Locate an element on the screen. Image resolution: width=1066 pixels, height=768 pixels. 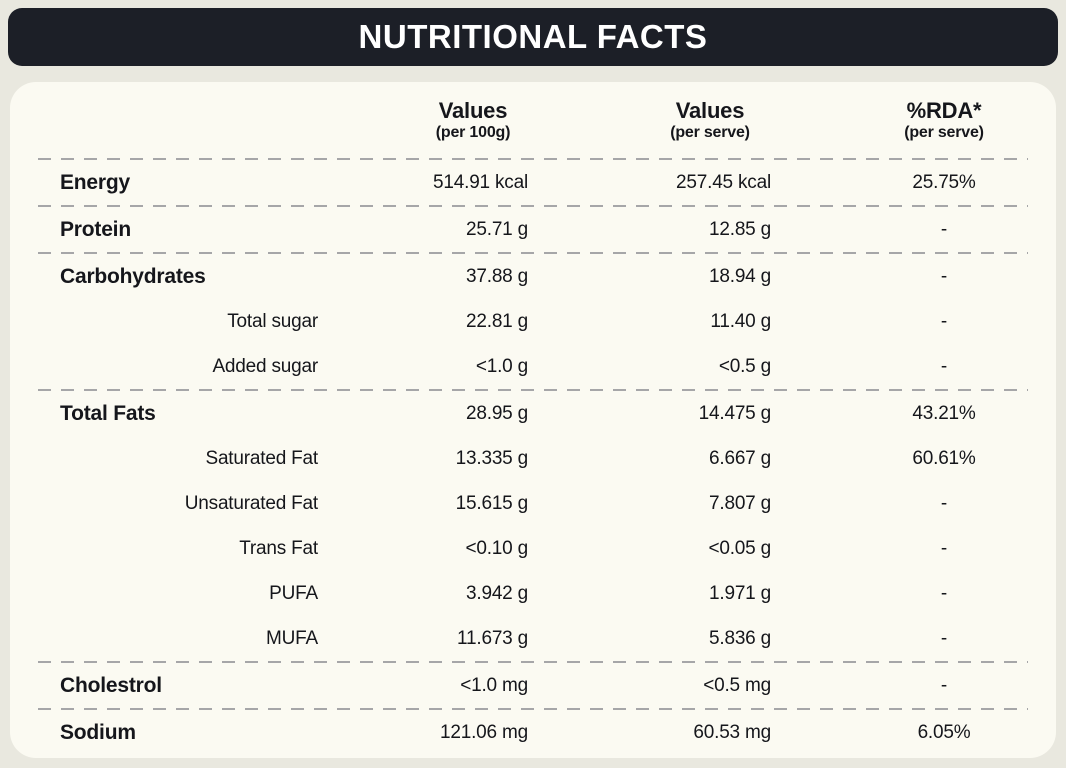
value-per-serve: 11.40 g is located at coordinates (740, 321).